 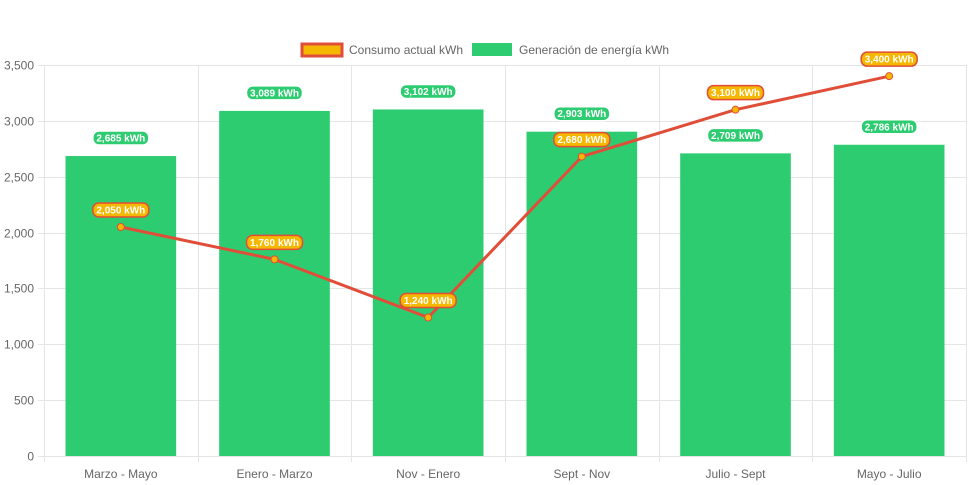 I want to click on y-tick-label: 1,000, so click(x=19, y=345).